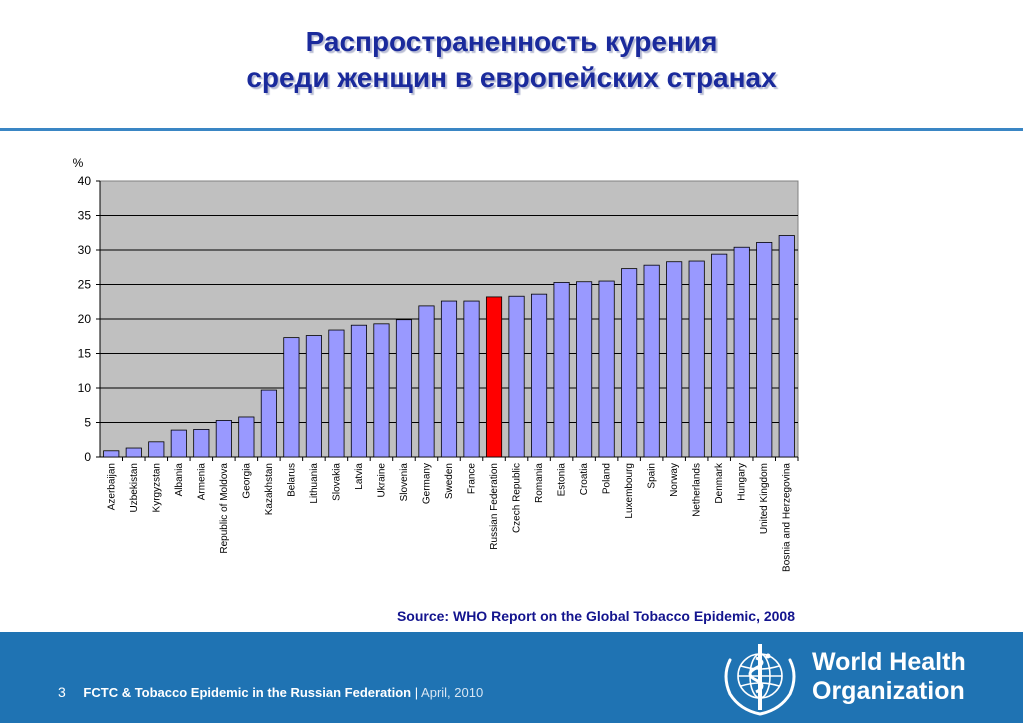  I want to click on x-tick-label: Estonia, so click(562, 480).